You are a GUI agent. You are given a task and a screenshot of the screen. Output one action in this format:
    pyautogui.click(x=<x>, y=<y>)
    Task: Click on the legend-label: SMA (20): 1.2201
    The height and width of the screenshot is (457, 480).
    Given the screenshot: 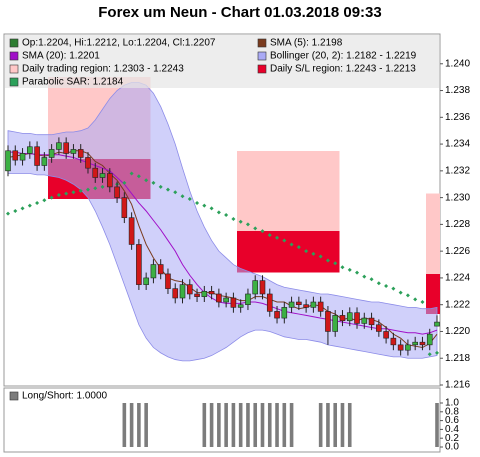 What is the action you would take?
    pyautogui.click(x=61, y=56)
    